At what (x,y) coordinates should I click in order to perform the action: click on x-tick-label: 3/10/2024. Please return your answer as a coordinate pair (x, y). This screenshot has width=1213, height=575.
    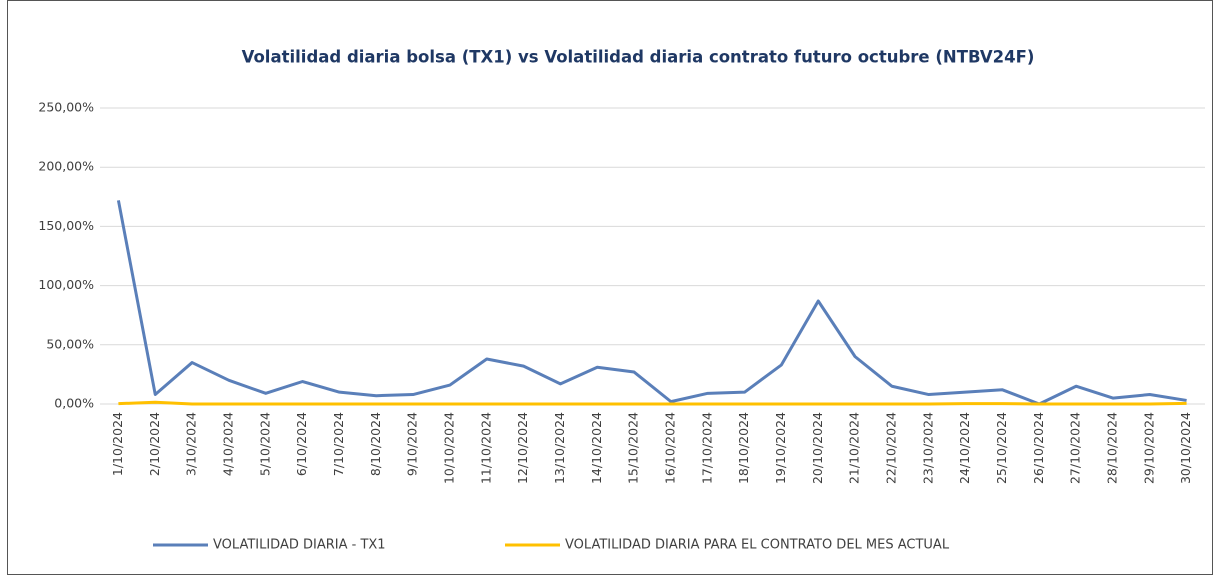
    Looking at the image, I should click on (191, 444).